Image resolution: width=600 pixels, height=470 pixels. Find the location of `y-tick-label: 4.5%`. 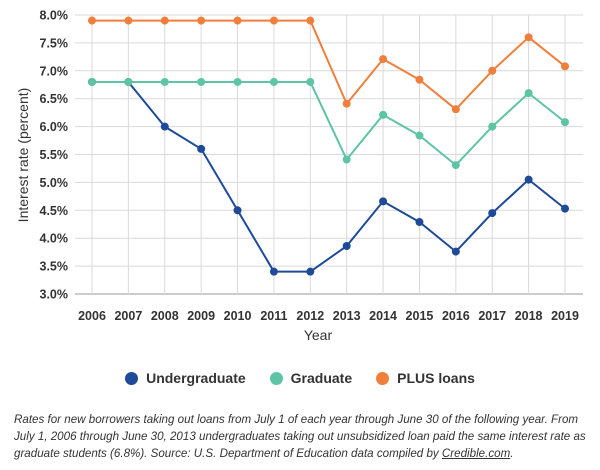

y-tick-label: 4.5% is located at coordinates (54, 211).